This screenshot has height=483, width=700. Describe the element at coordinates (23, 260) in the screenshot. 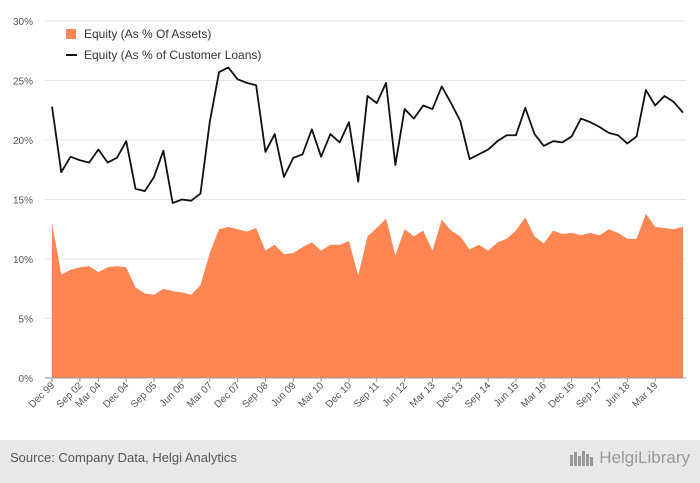

I see `y-tick-label: 10%` at that location.